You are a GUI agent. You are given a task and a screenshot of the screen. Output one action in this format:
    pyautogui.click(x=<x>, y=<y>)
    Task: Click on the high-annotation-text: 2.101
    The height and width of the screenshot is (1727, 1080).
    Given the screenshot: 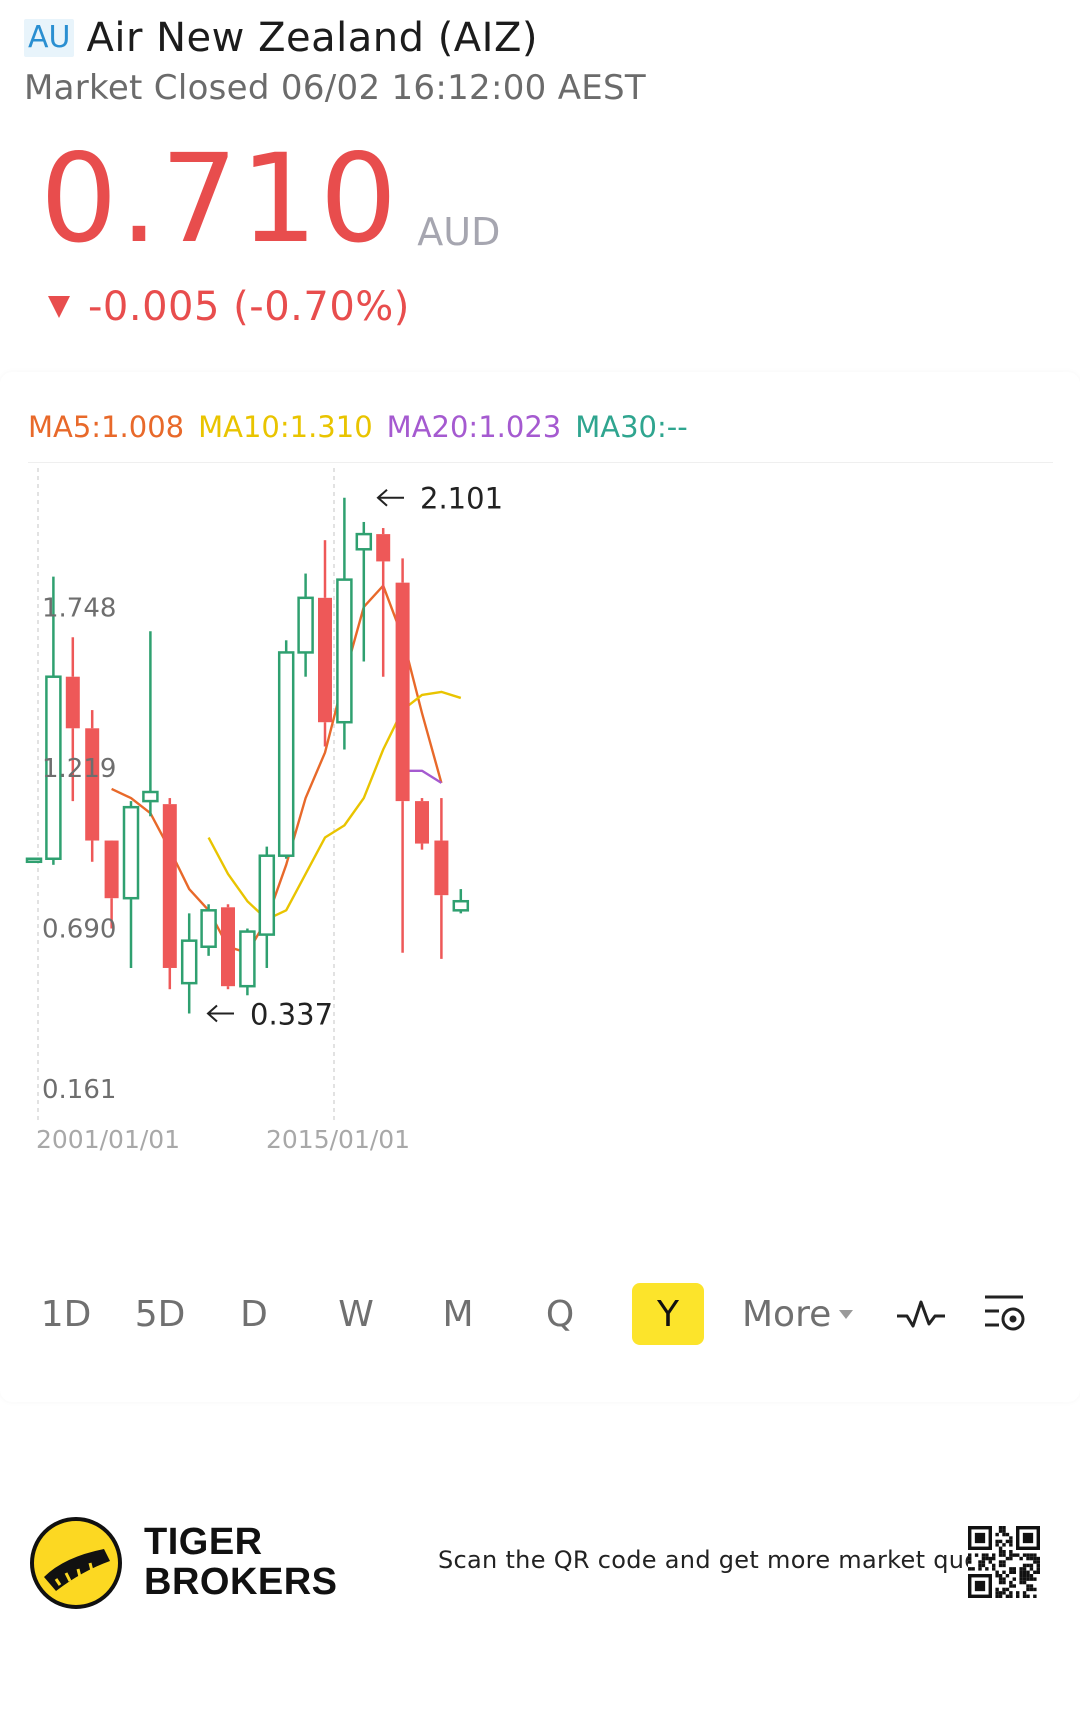 What is the action you would take?
    pyautogui.click(x=461, y=499)
    